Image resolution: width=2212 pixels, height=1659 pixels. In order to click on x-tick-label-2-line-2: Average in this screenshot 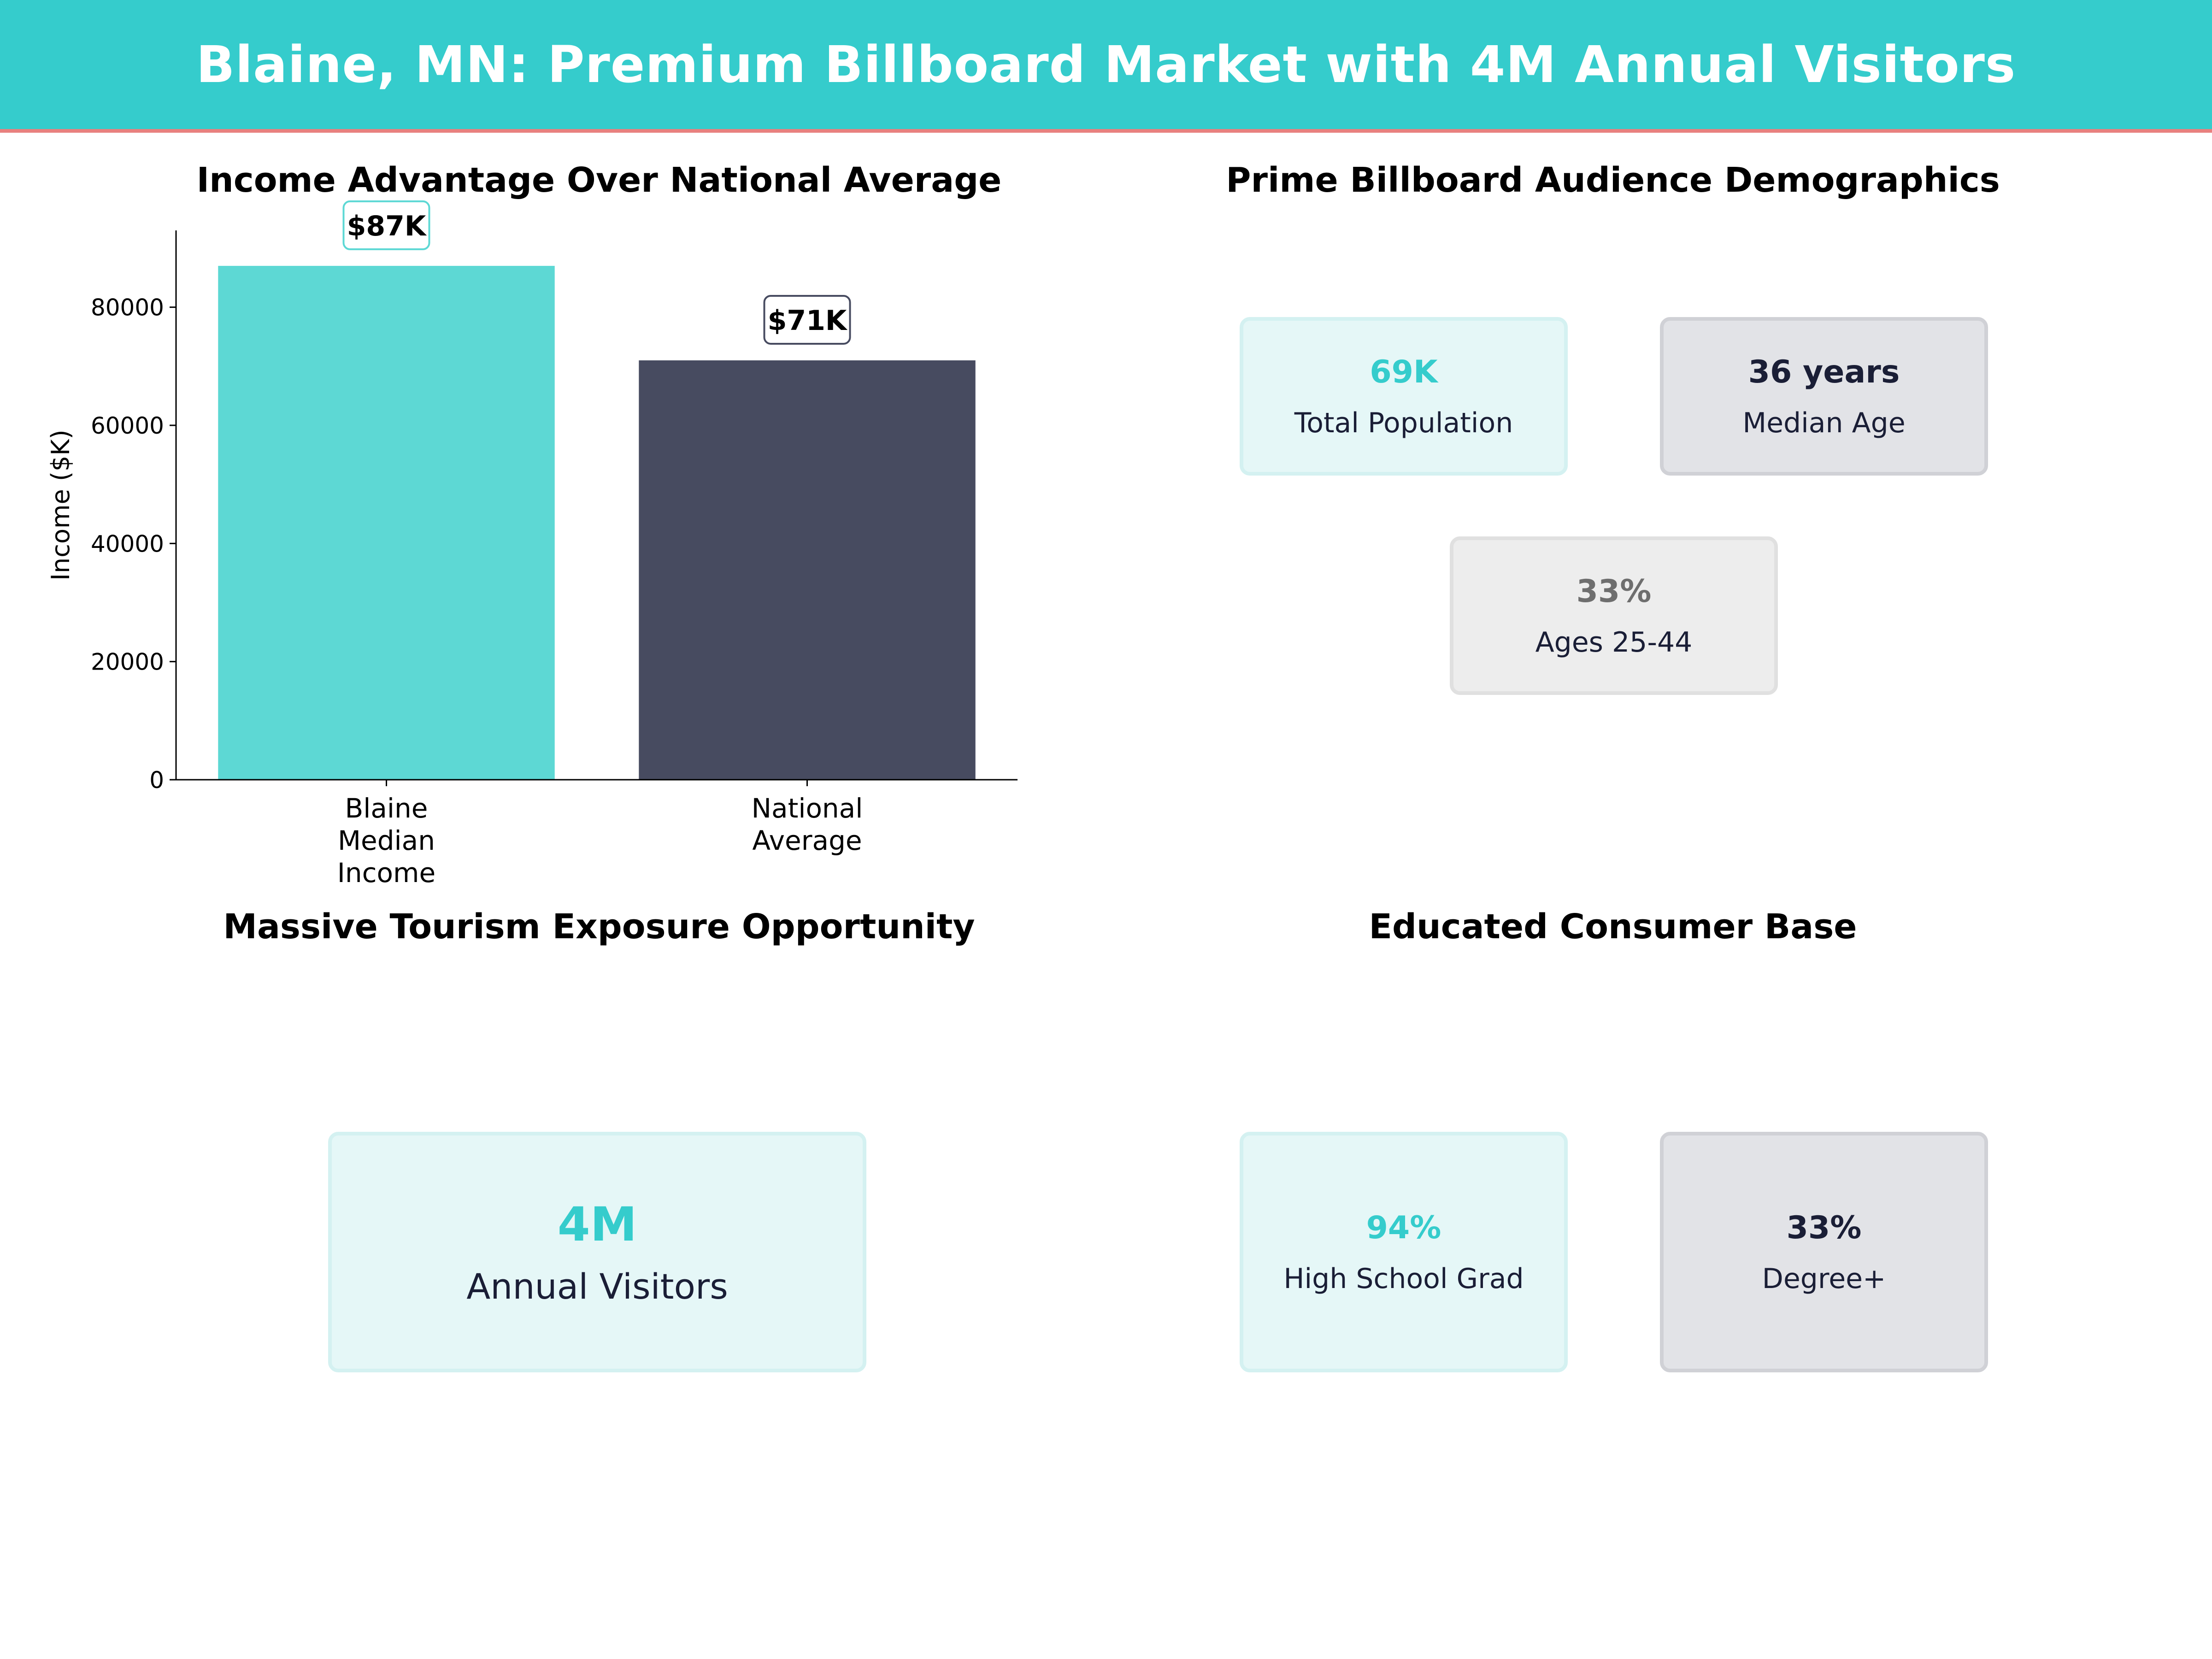, I will do `click(807, 840)`.